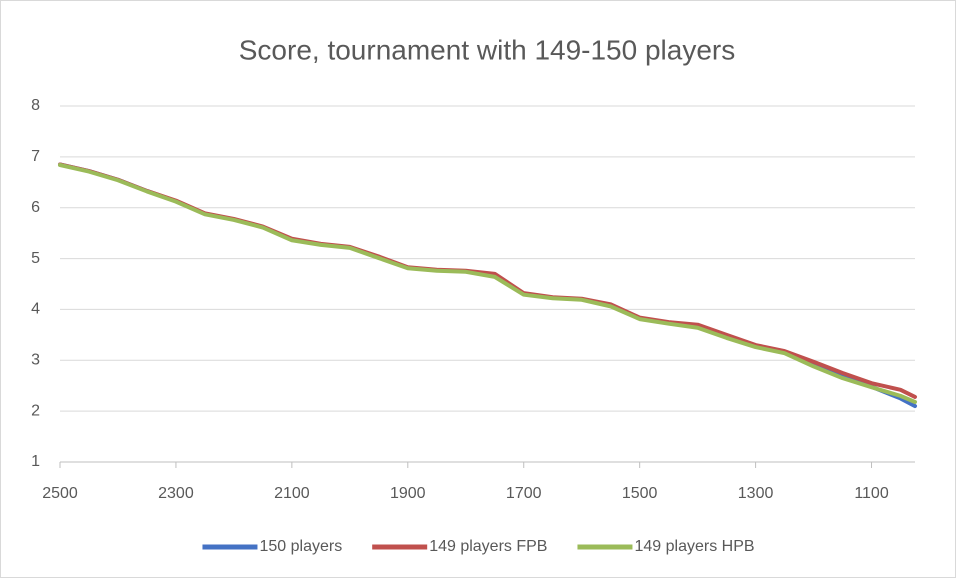 This screenshot has height=579, width=957. Describe the element at coordinates (35, 360) in the screenshot. I see `y-tick-label: 3` at that location.